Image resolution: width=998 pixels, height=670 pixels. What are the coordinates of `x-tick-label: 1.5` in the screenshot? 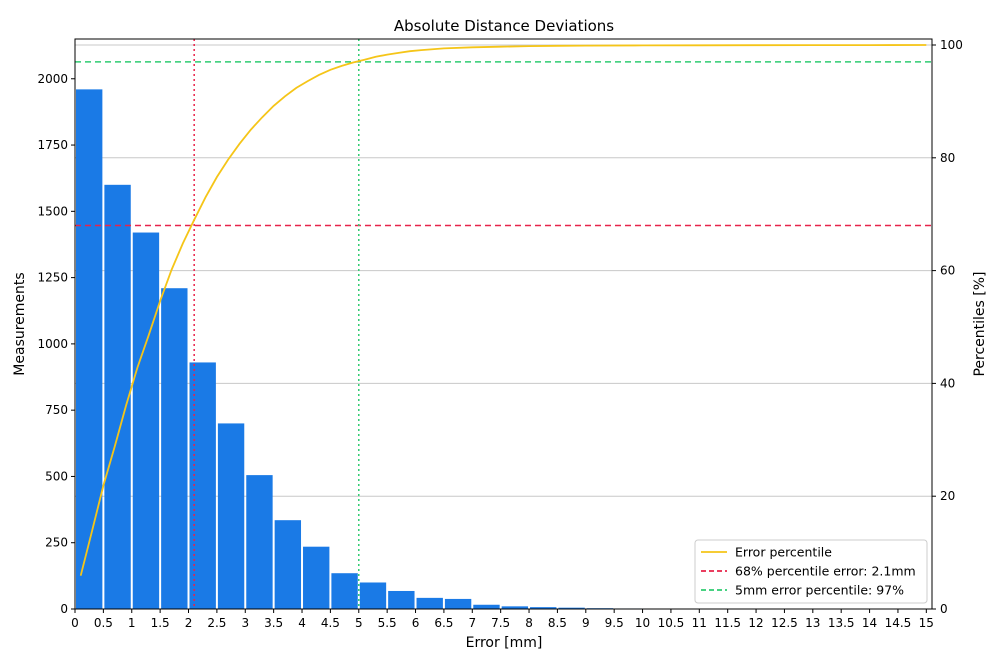 It's located at (160, 623).